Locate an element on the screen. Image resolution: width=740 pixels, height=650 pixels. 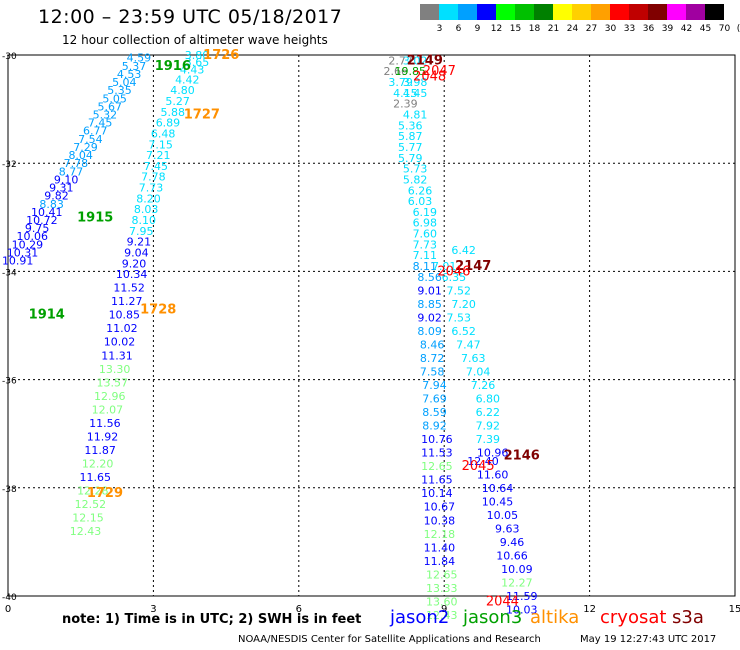
x-tick-label: 6 is located at coordinates (299, 609).